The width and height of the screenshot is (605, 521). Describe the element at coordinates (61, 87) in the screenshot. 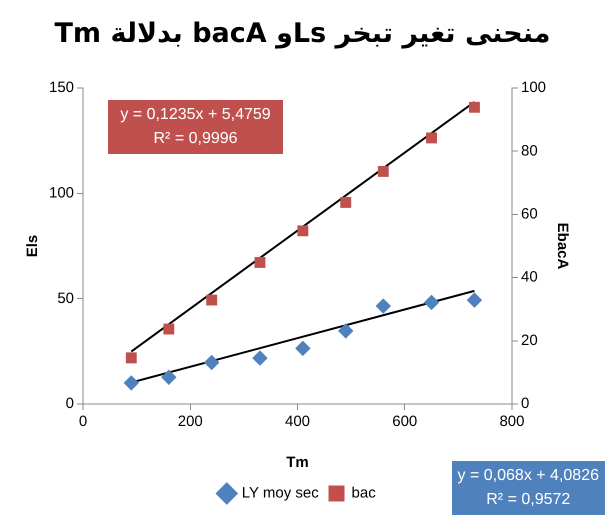

I see `y-tick-label: 150` at that location.